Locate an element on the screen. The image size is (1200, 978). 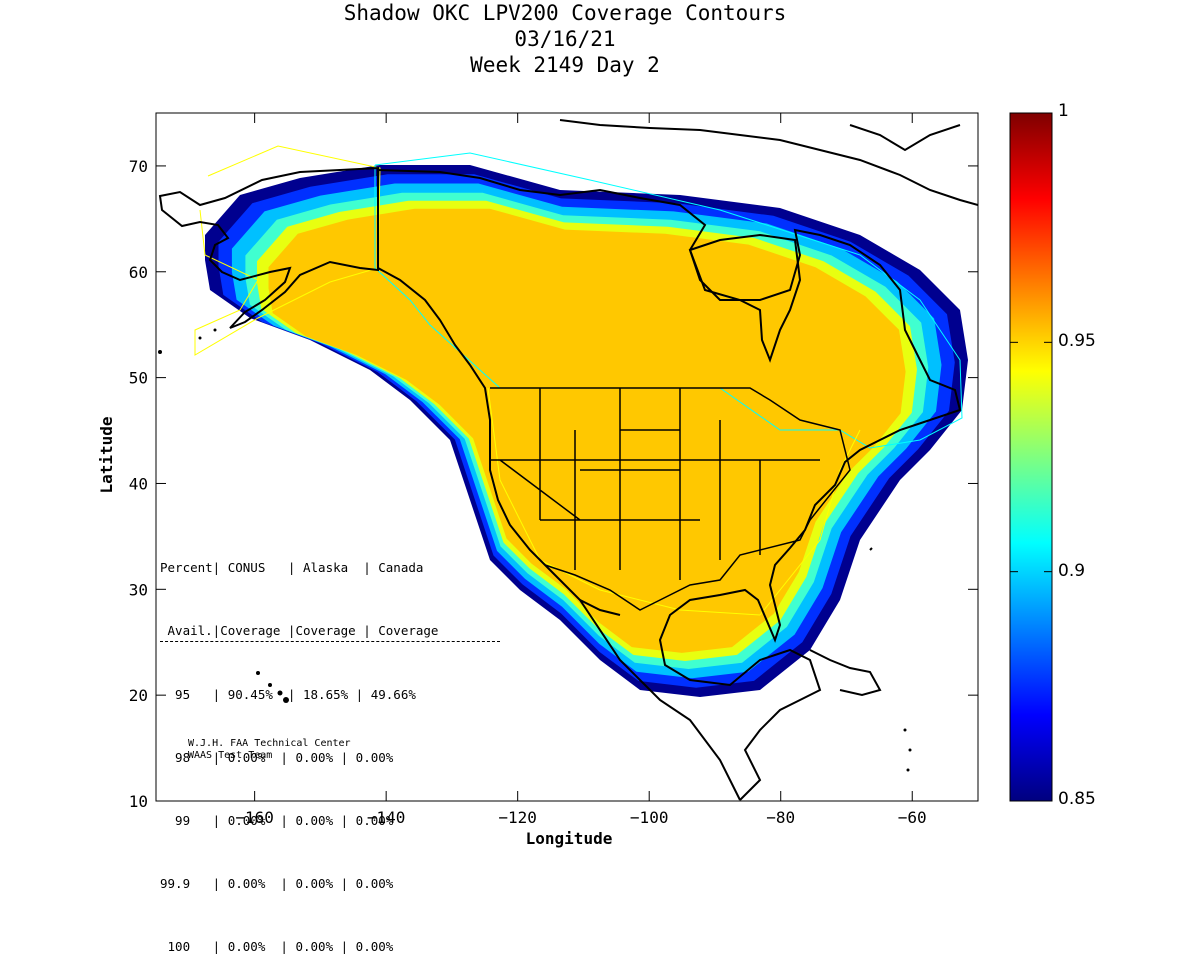
y-tick-label: 50 is located at coordinates (138, 378).